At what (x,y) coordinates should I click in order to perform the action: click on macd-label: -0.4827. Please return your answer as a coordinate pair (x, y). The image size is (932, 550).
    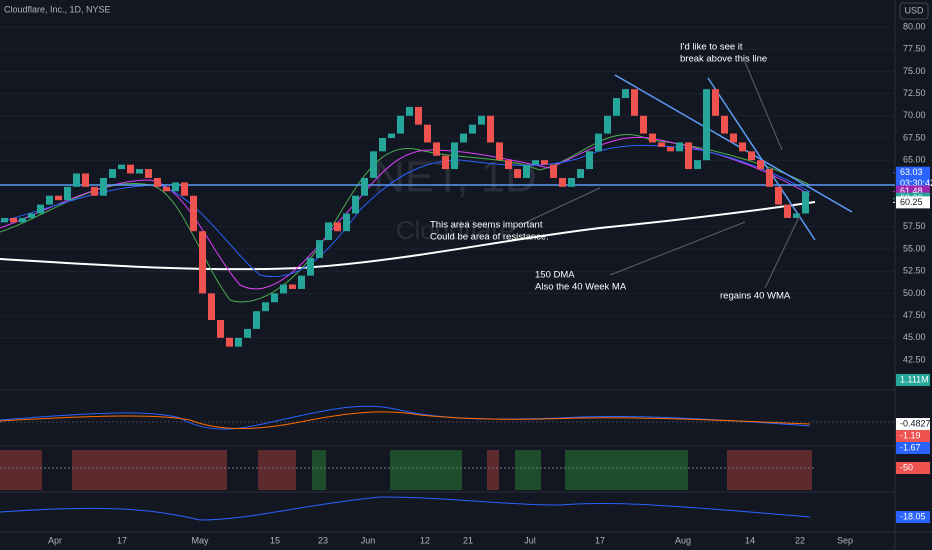
    Looking at the image, I should click on (915, 423).